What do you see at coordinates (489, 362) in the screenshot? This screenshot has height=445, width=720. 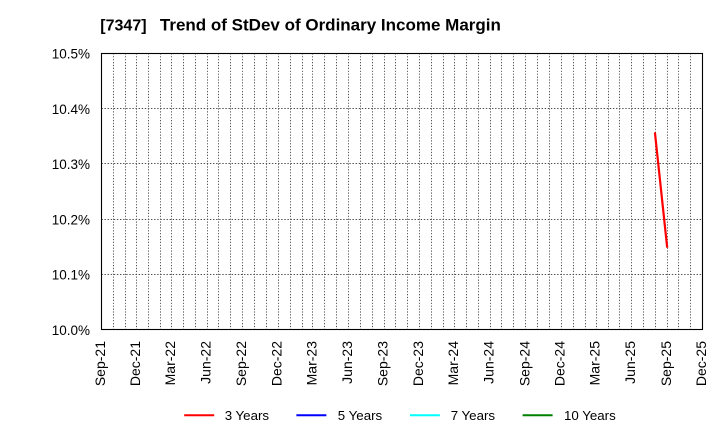 I see `svg-text: Jun-24` at bounding box center [489, 362].